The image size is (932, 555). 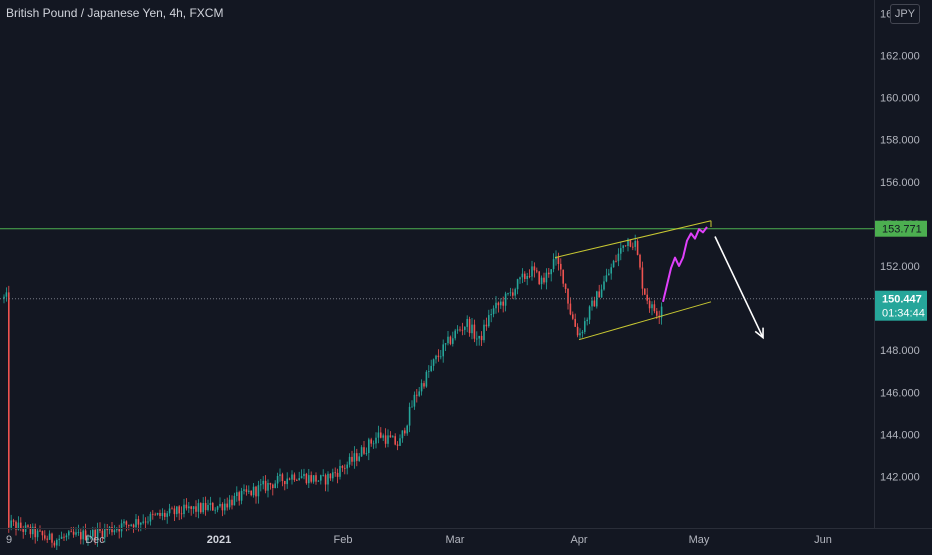 What do you see at coordinates (905, 14) in the screenshot?
I see `currency-button: JPY` at bounding box center [905, 14].